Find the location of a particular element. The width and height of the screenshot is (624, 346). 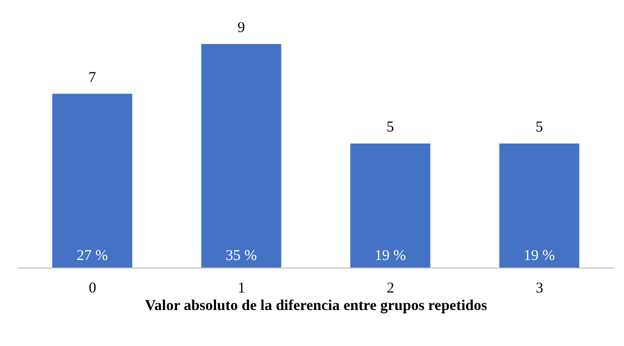

x-tick-label: 0 is located at coordinates (92, 288).